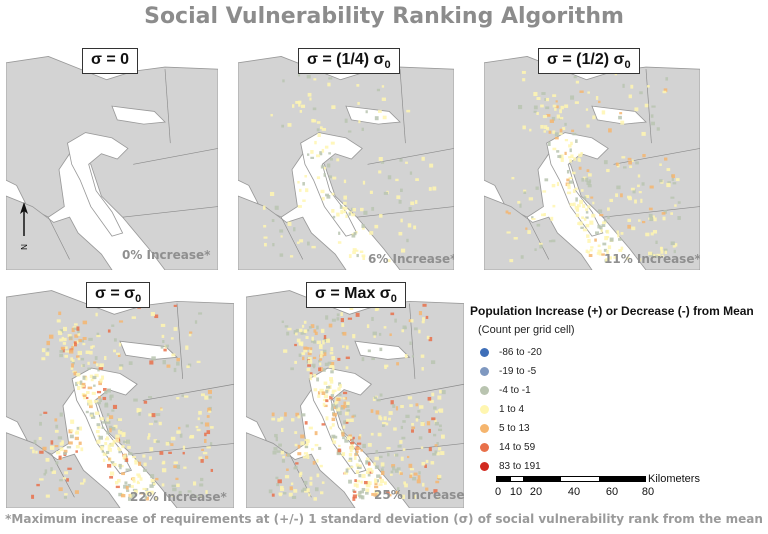 This screenshot has width=768, height=534. I want to click on panel-increase-label: 25% Increase*, so click(419, 495).